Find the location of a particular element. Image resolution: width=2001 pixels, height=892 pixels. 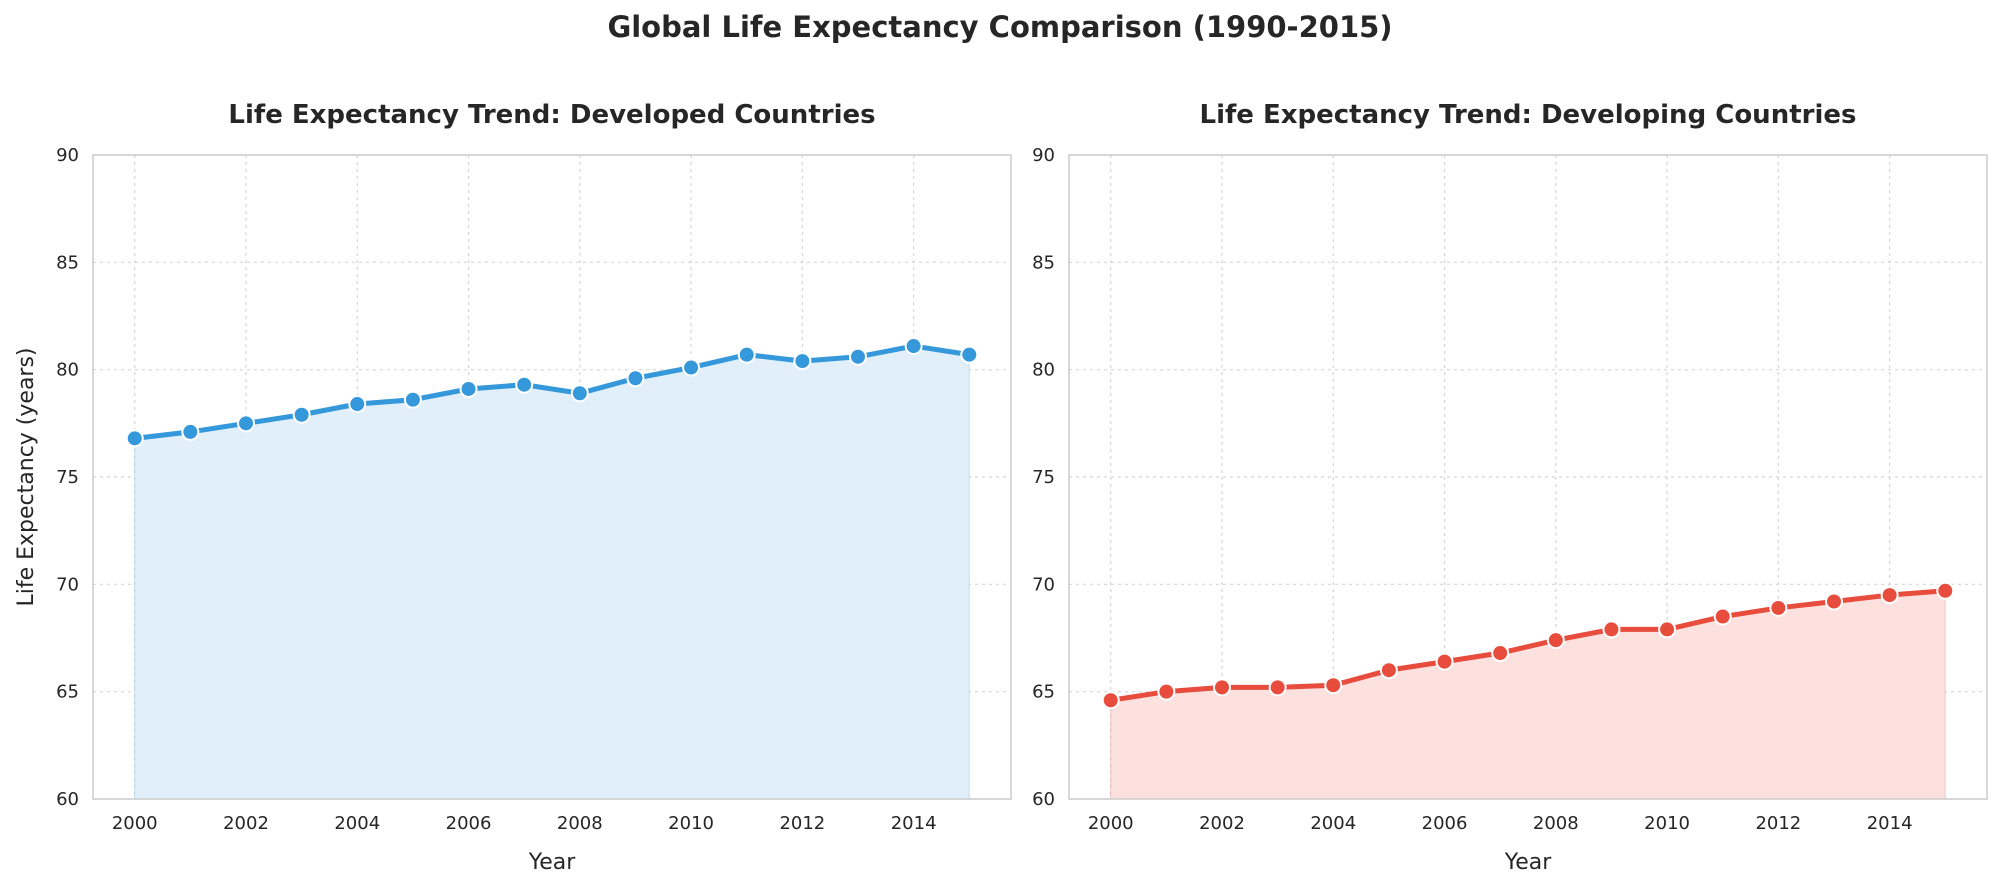

developed-x-tick-label-2000: 2000 is located at coordinates (135, 823).